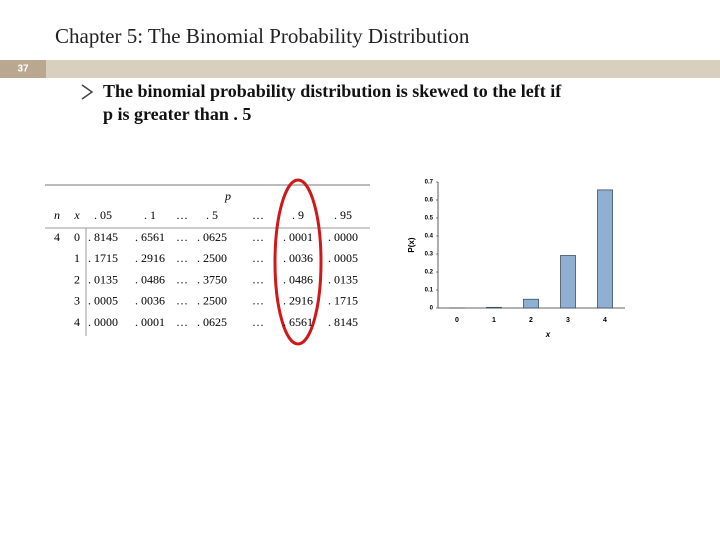 The height and width of the screenshot is (540, 720). Describe the element at coordinates (548, 334) in the screenshot. I see `x-axis-label: x` at that location.